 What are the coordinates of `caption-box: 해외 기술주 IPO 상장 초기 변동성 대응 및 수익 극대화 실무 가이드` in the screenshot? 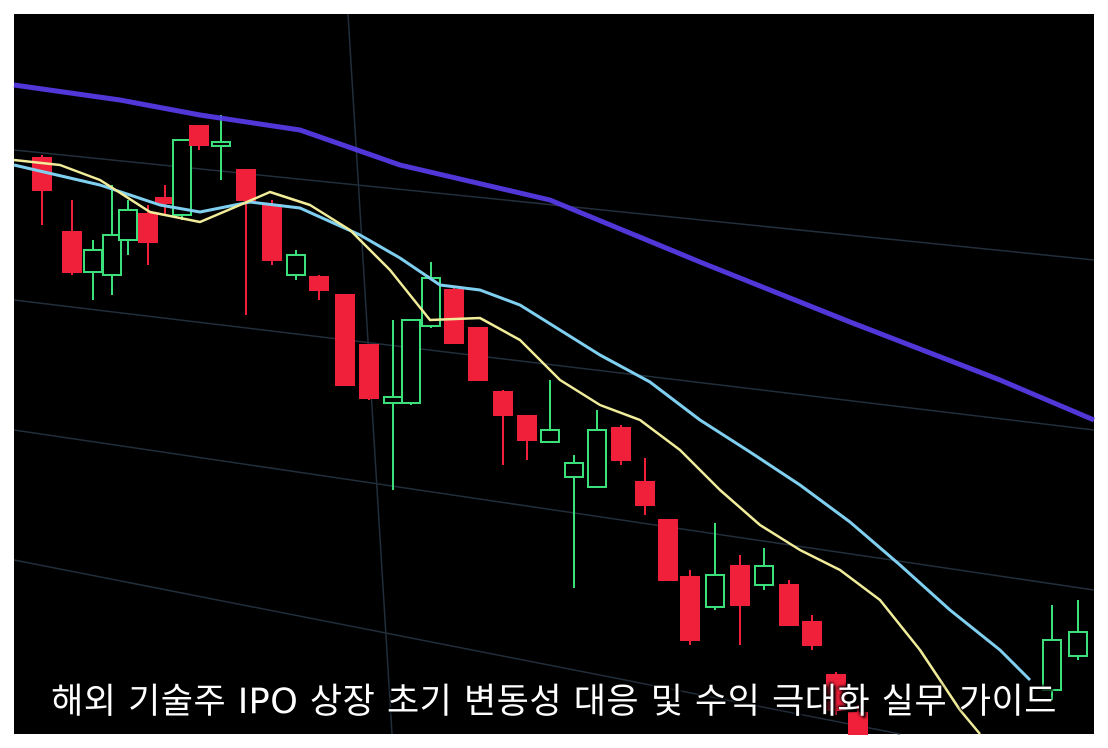 It's located at (554, 698).